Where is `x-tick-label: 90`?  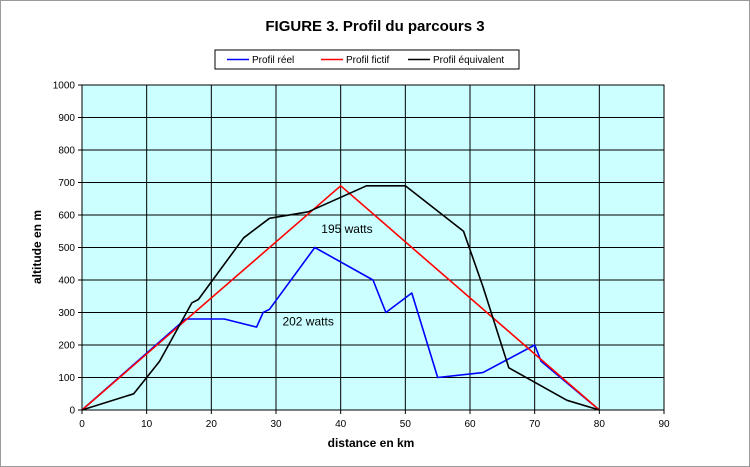 x-tick-label: 90 is located at coordinates (664, 424).